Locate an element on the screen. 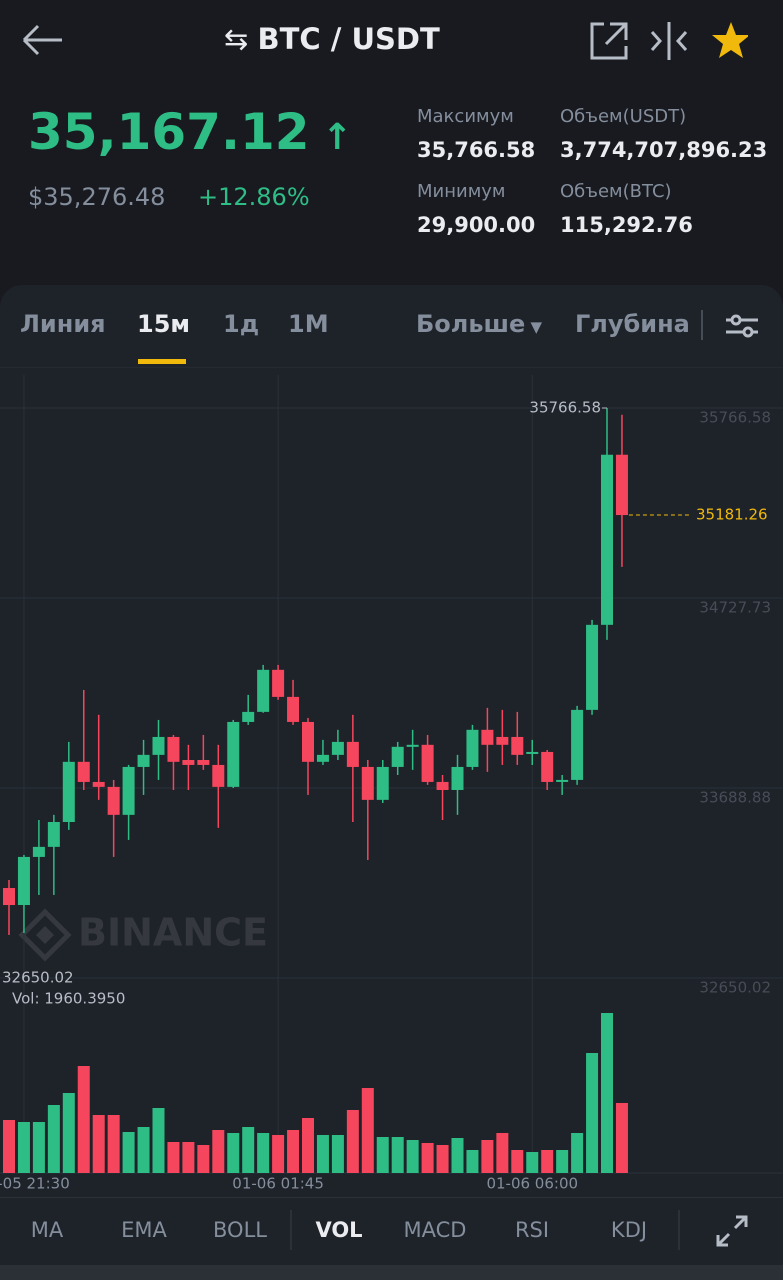 This screenshot has width=783, height=1280. stat-label: Объем(USDT) is located at coordinates (623, 116).